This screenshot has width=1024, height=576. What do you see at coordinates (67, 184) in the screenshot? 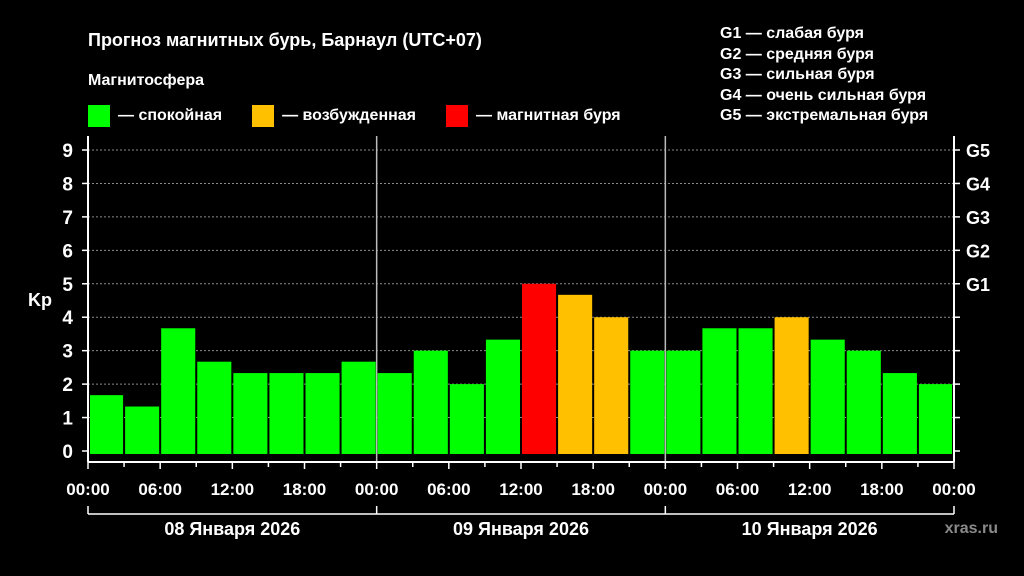
I see `y-tick-label: 8` at bounding box center [67, 184].